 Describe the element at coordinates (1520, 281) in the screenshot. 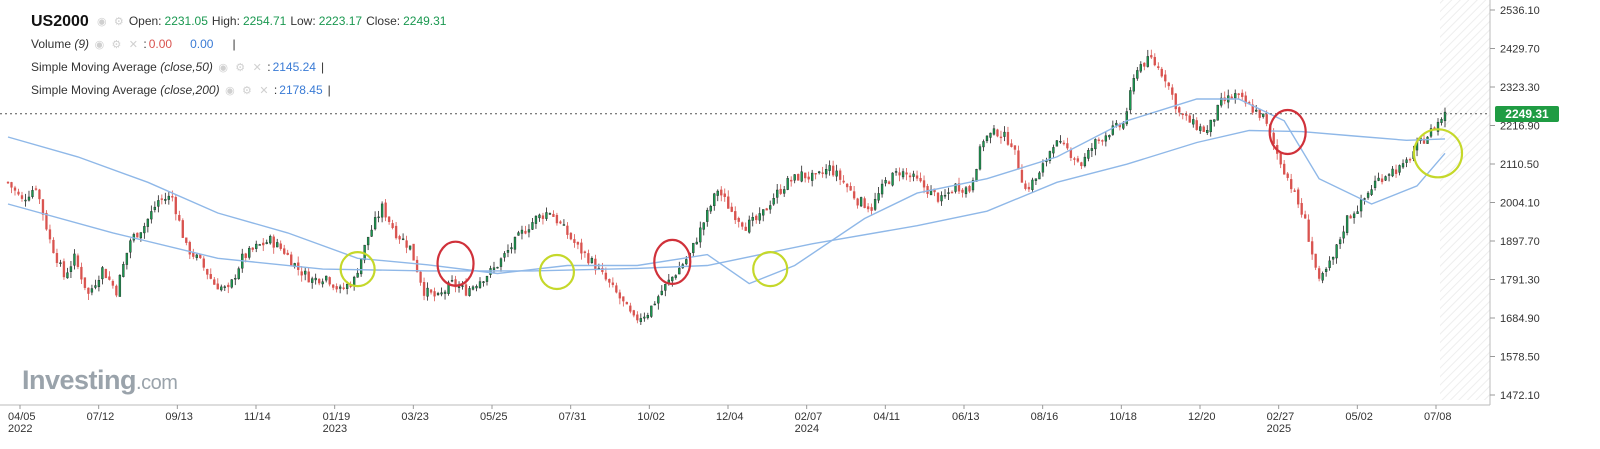

I see `y-tick-label: 1791.30` at that location.